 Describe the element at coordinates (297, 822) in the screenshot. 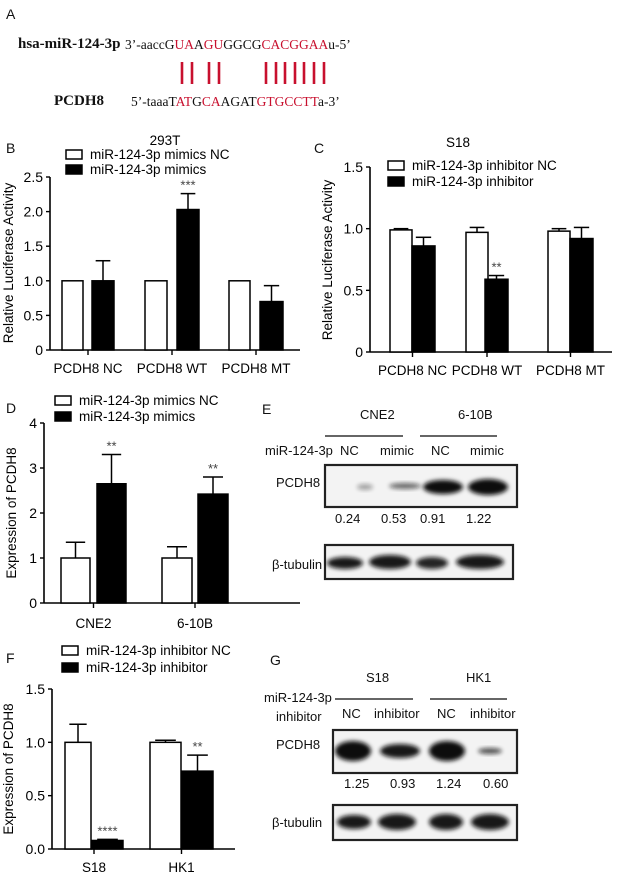

I see `blot-label: β-tubulin` at that location.